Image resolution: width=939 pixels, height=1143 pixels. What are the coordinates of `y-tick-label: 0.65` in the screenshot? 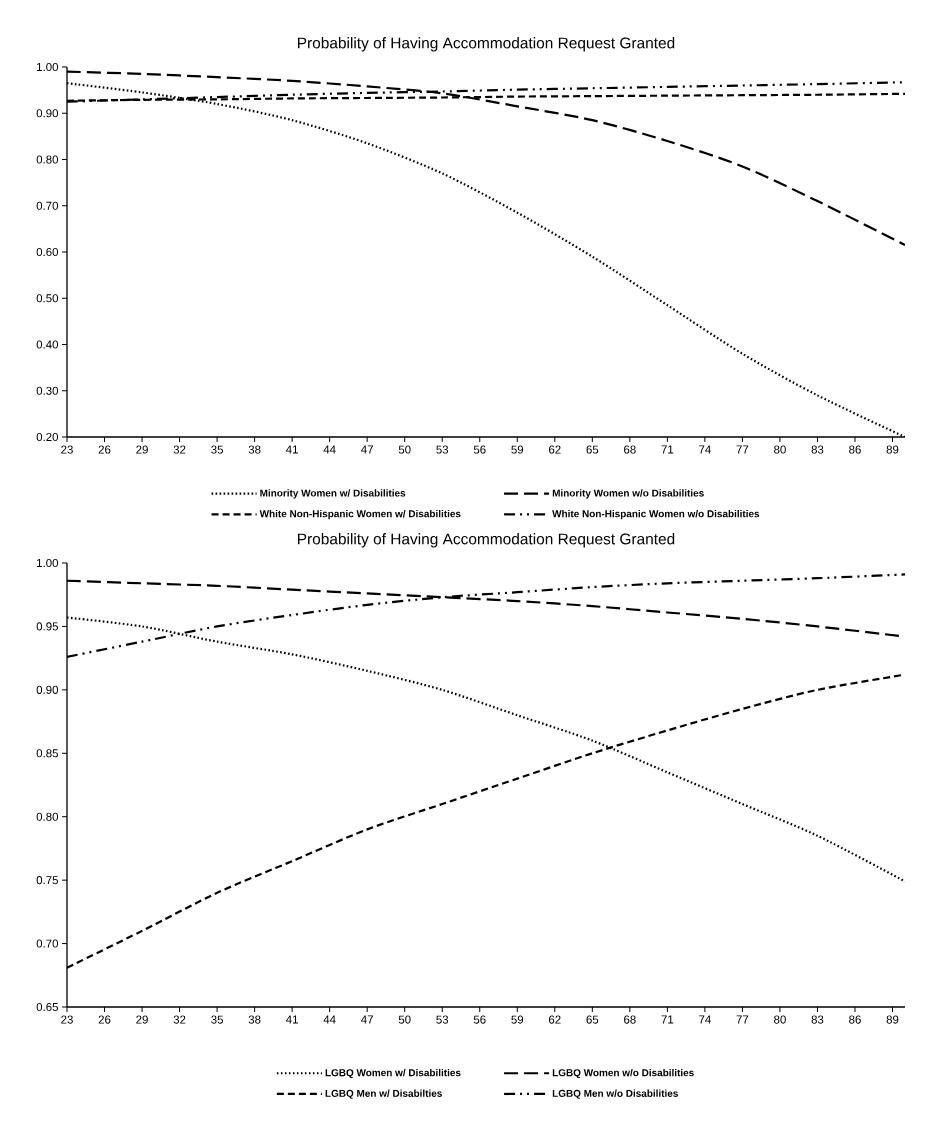 It's located at (47, 1007).